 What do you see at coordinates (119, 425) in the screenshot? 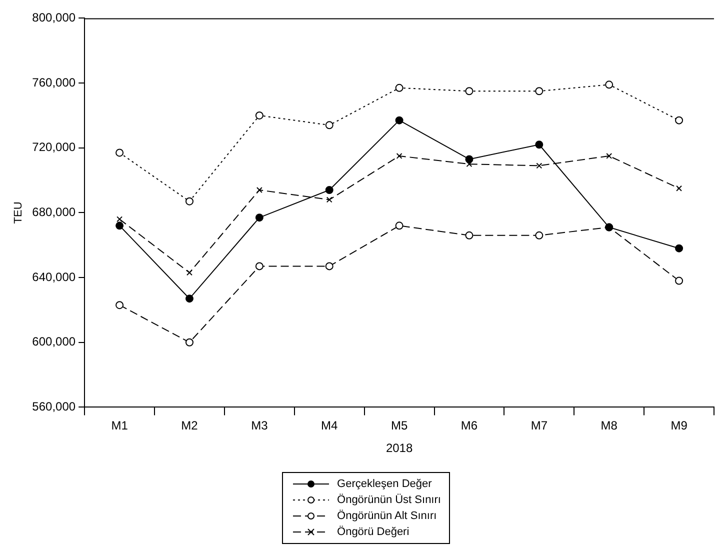
I see `x-tick-label: M1` at bounding box center [119, 425].